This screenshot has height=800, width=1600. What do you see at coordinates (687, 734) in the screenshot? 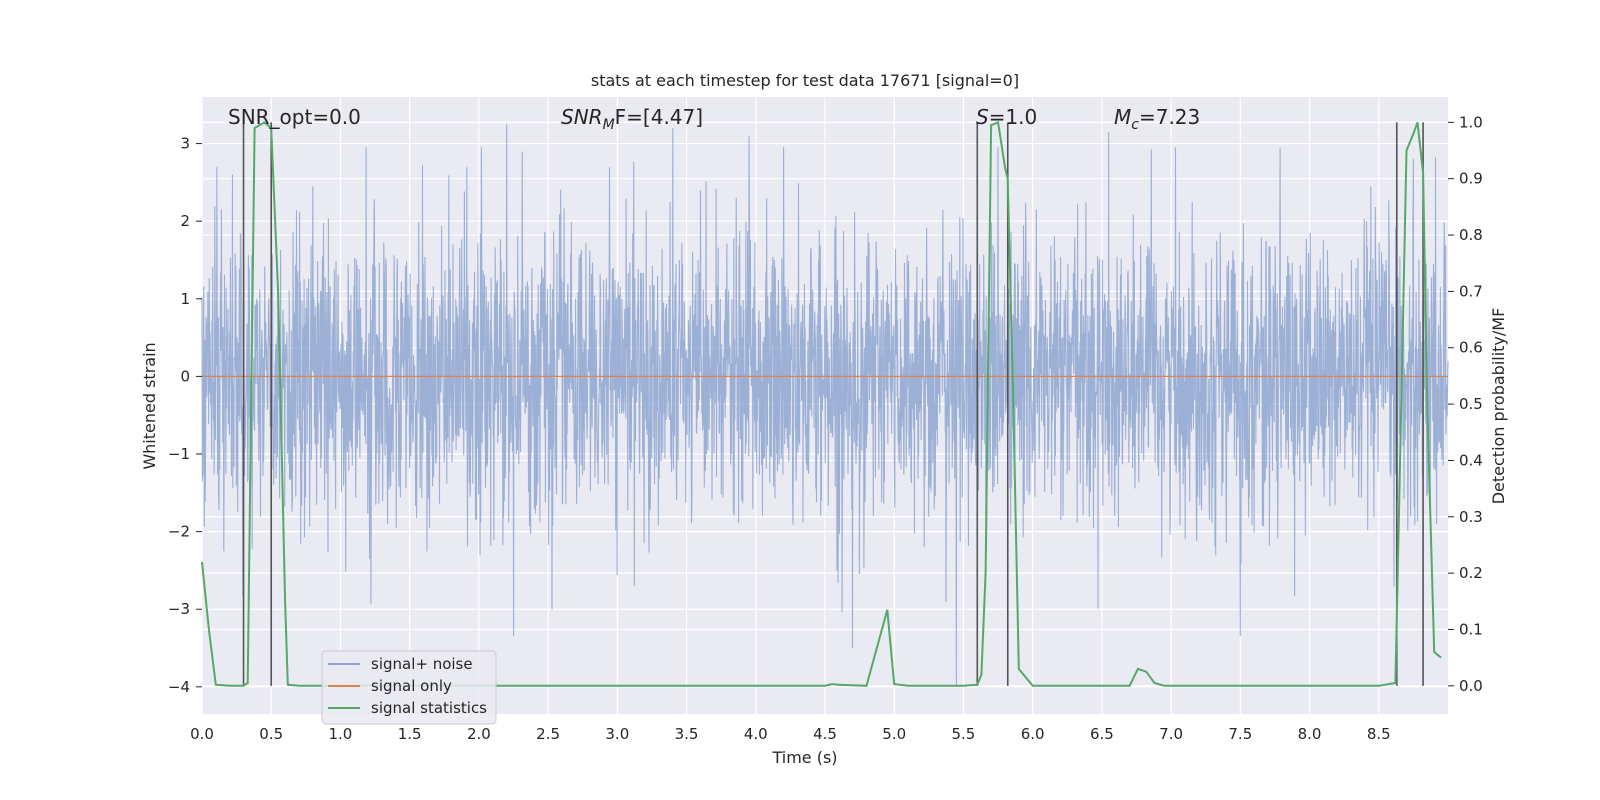
I see `x-tick-label: 3.5` at bounding box center [687, 734].